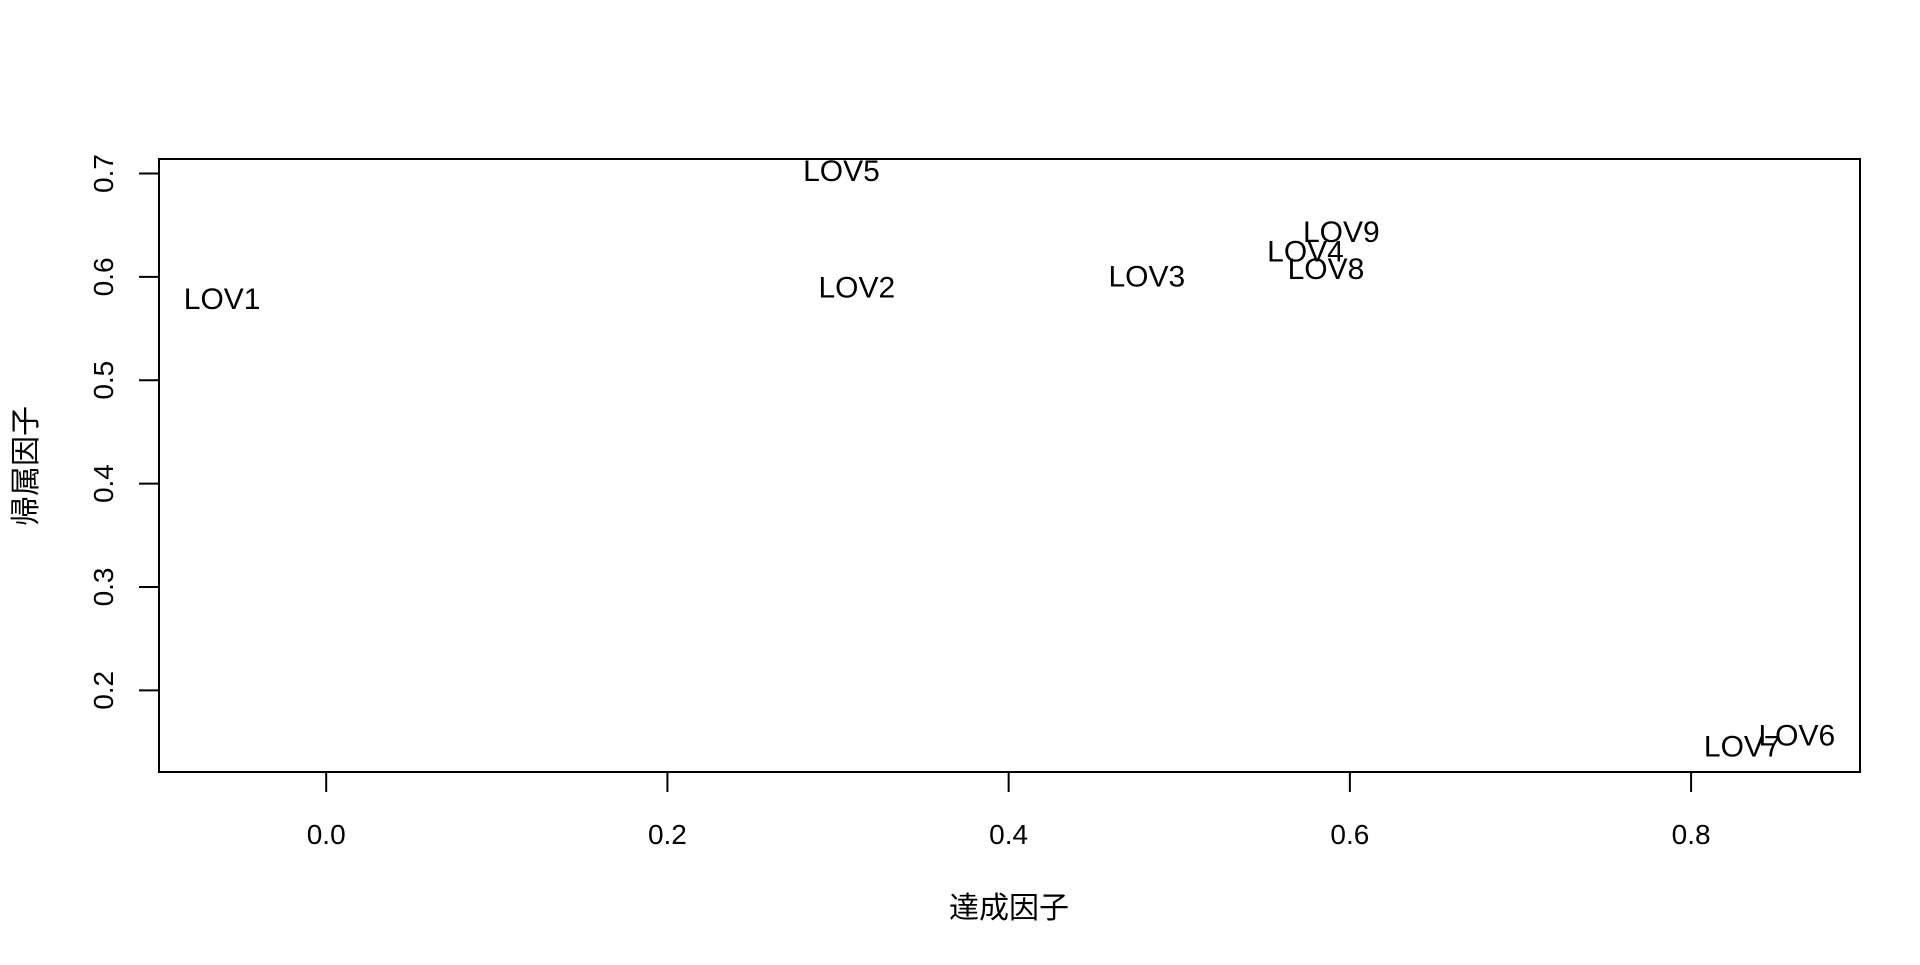  I want to click on point-label-lov7: LOV7, so click(1742, 747).